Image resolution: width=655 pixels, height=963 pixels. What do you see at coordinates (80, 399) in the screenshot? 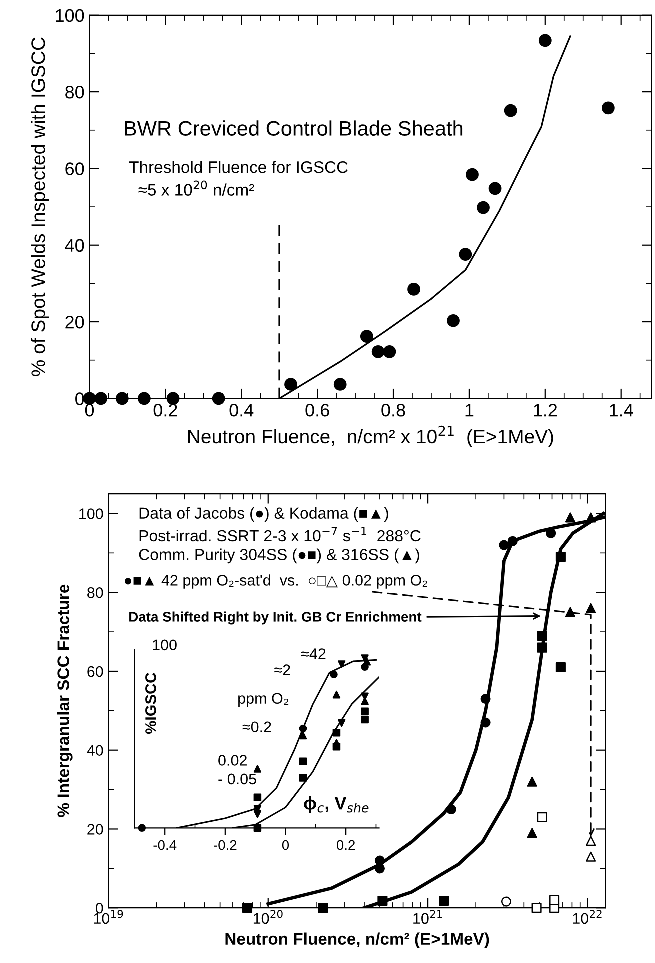
I see `y-tick-label: 0` at bounding box center [80, 399].